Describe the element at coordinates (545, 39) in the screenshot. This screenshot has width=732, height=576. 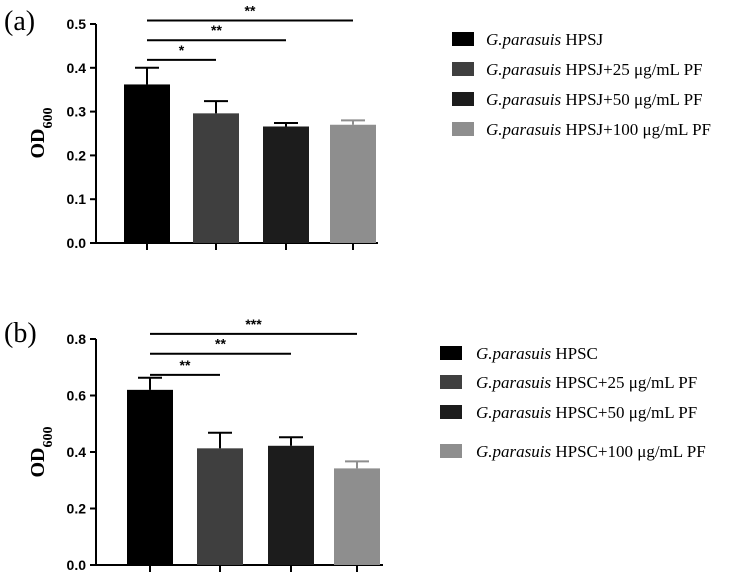
I see `legend-entry: G.parasuis HPSJ` at that location.